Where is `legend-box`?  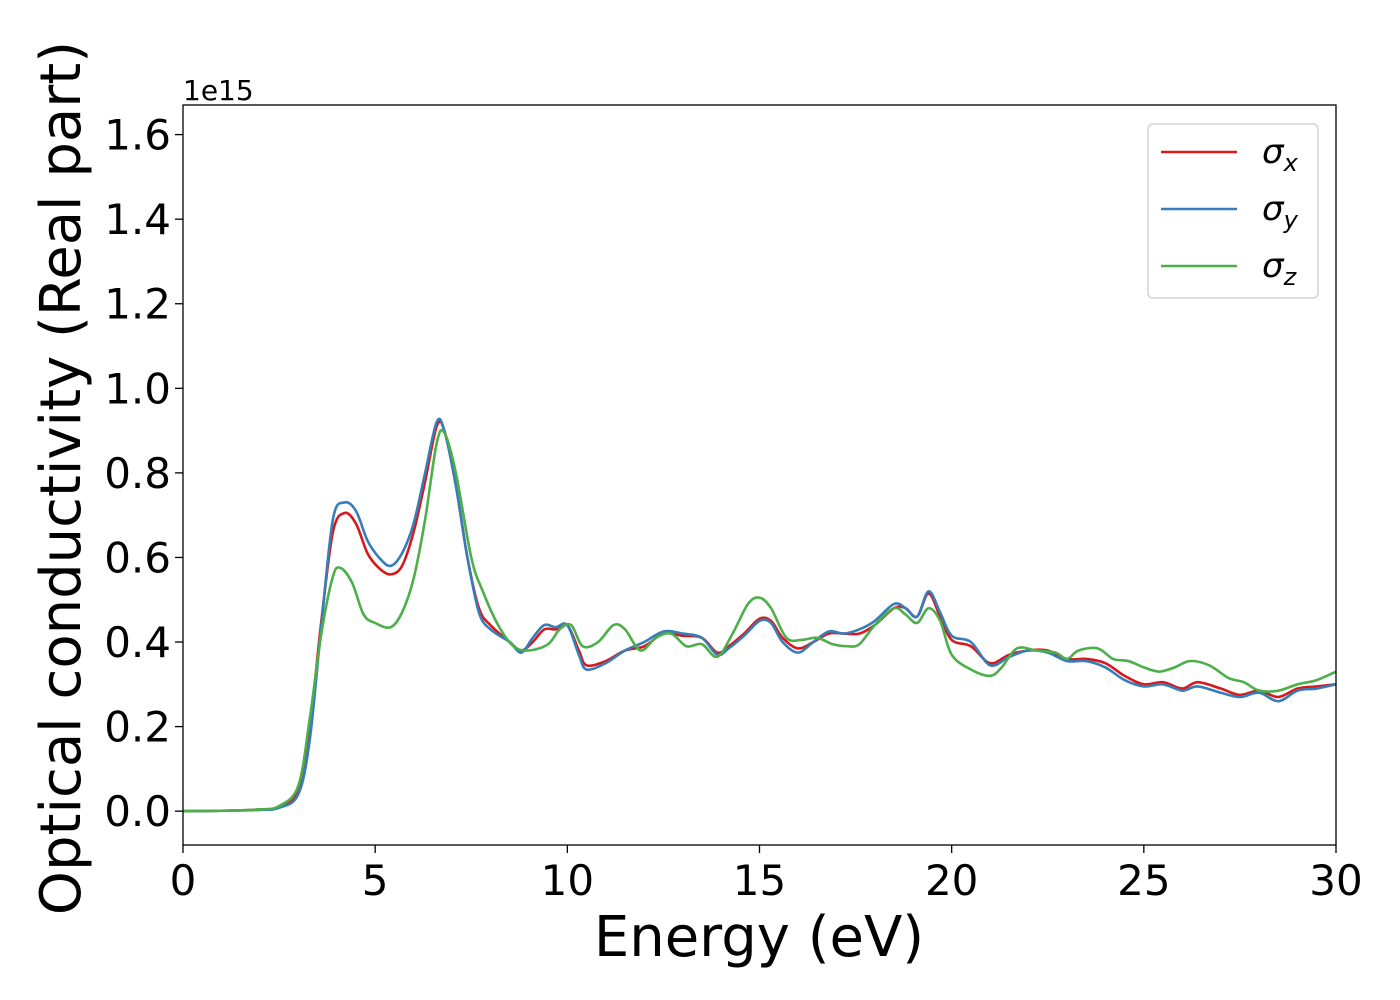
legend-box is located at coordinates (1233, 211).